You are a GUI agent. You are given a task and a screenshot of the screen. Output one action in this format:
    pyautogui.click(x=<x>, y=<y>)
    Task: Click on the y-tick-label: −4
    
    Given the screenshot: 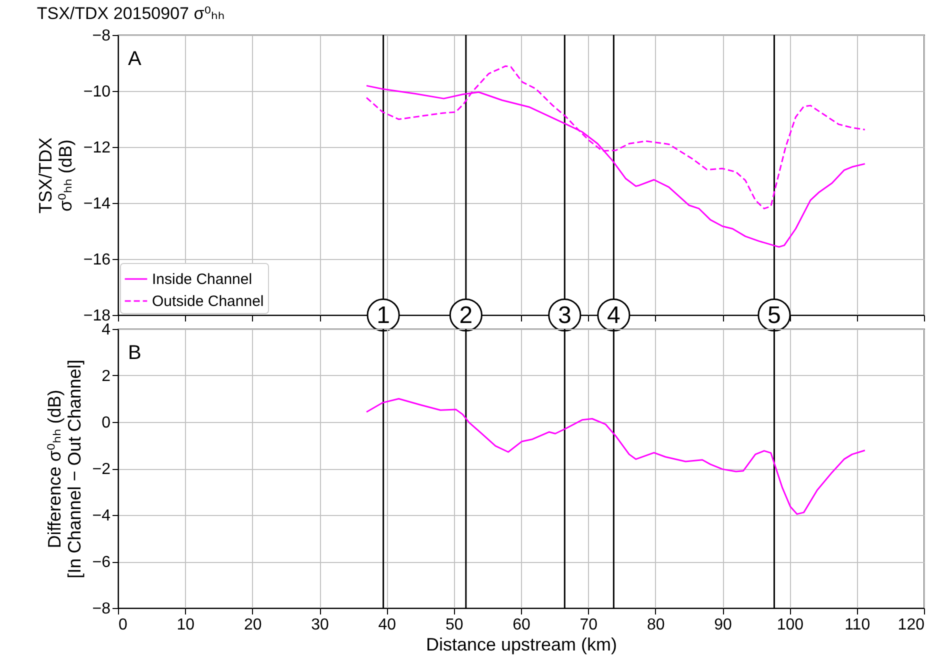 What is the action you would take?
    pyautogui.click(x=101, y=516)
    